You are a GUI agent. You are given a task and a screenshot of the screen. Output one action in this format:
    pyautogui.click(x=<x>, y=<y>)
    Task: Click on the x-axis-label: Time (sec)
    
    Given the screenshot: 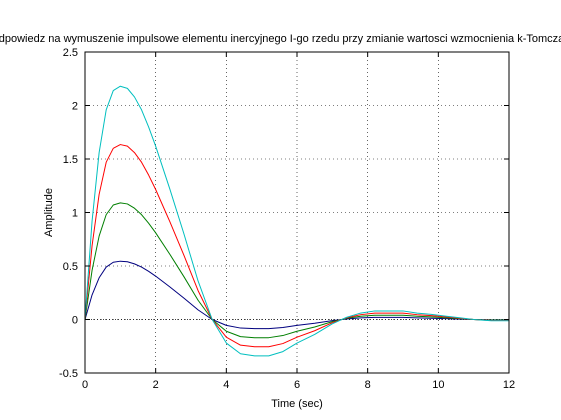 What is the action you would take?
    pyautogui.click(x=297, y=404)
    